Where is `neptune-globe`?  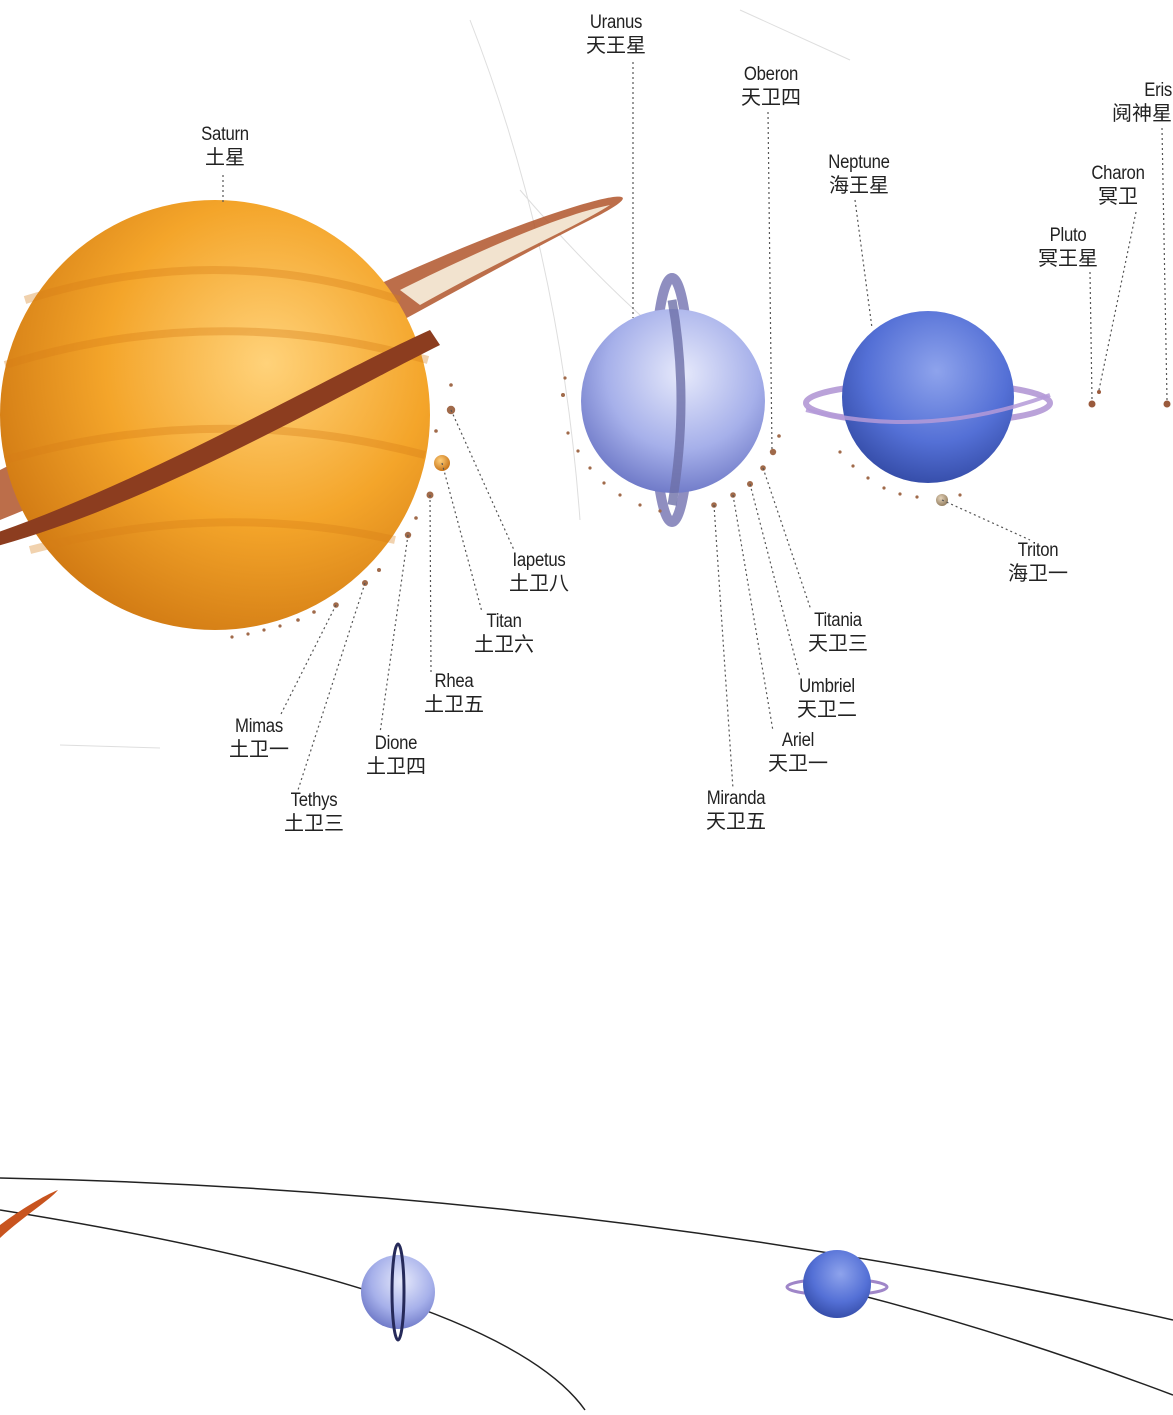 neptune-globe is located at coordinates (928, 397).